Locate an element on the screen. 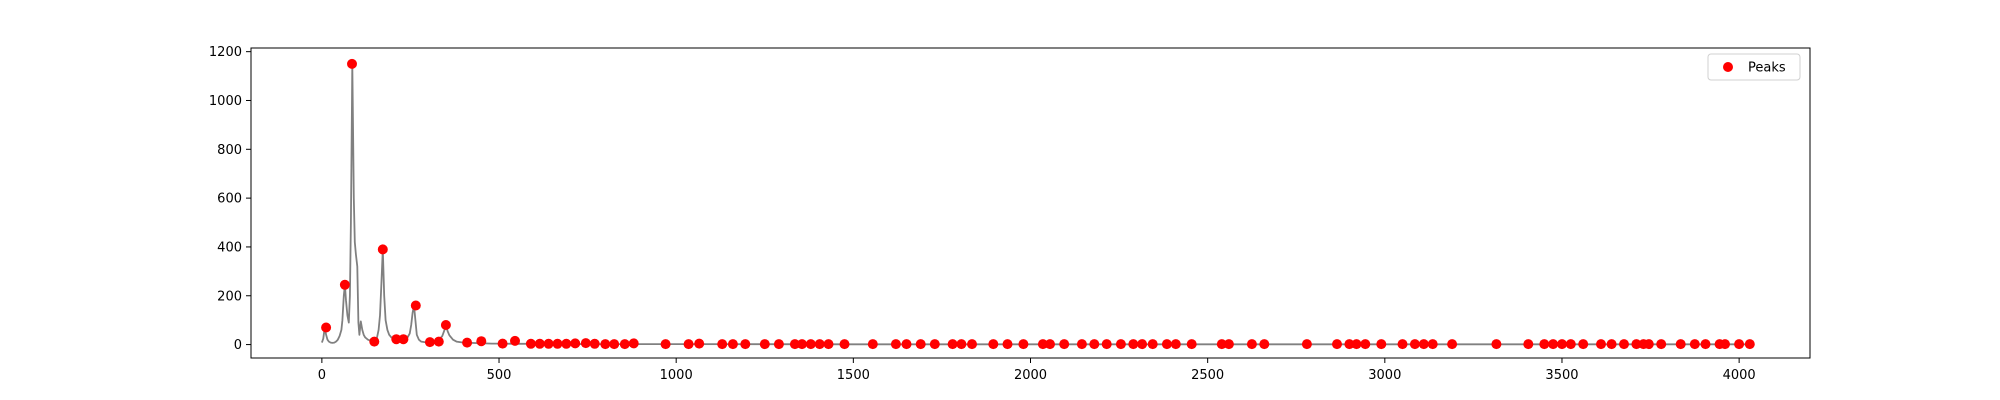  legend-box is located at coordinates (1754, 67).